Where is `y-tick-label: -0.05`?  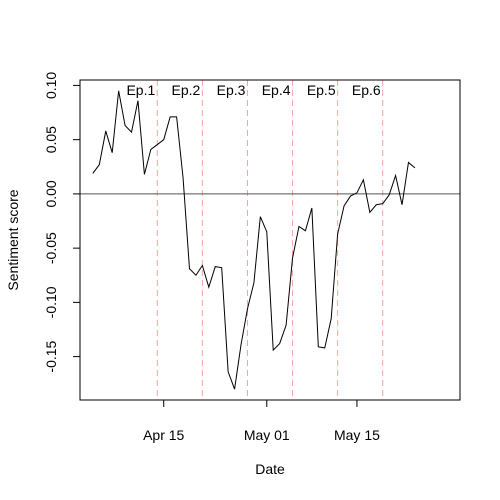 y-tick-label: -0.05 is located at coordinates (51, 248).